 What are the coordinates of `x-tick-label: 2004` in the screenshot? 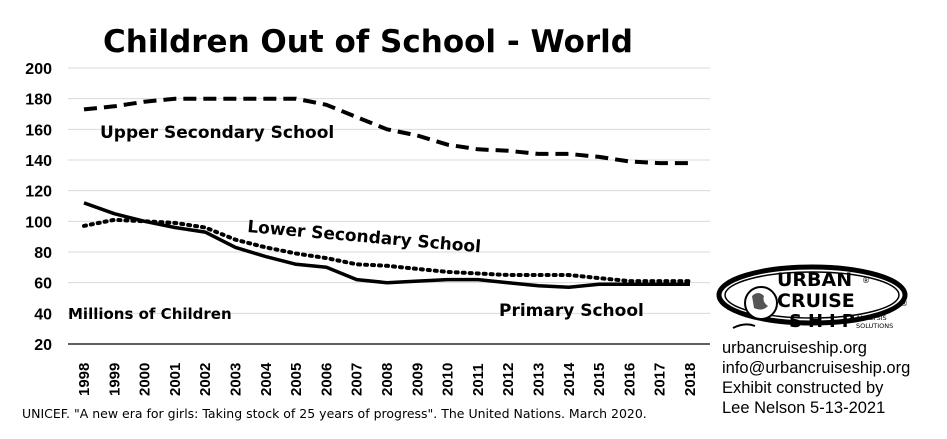 It's located at (266, 379).